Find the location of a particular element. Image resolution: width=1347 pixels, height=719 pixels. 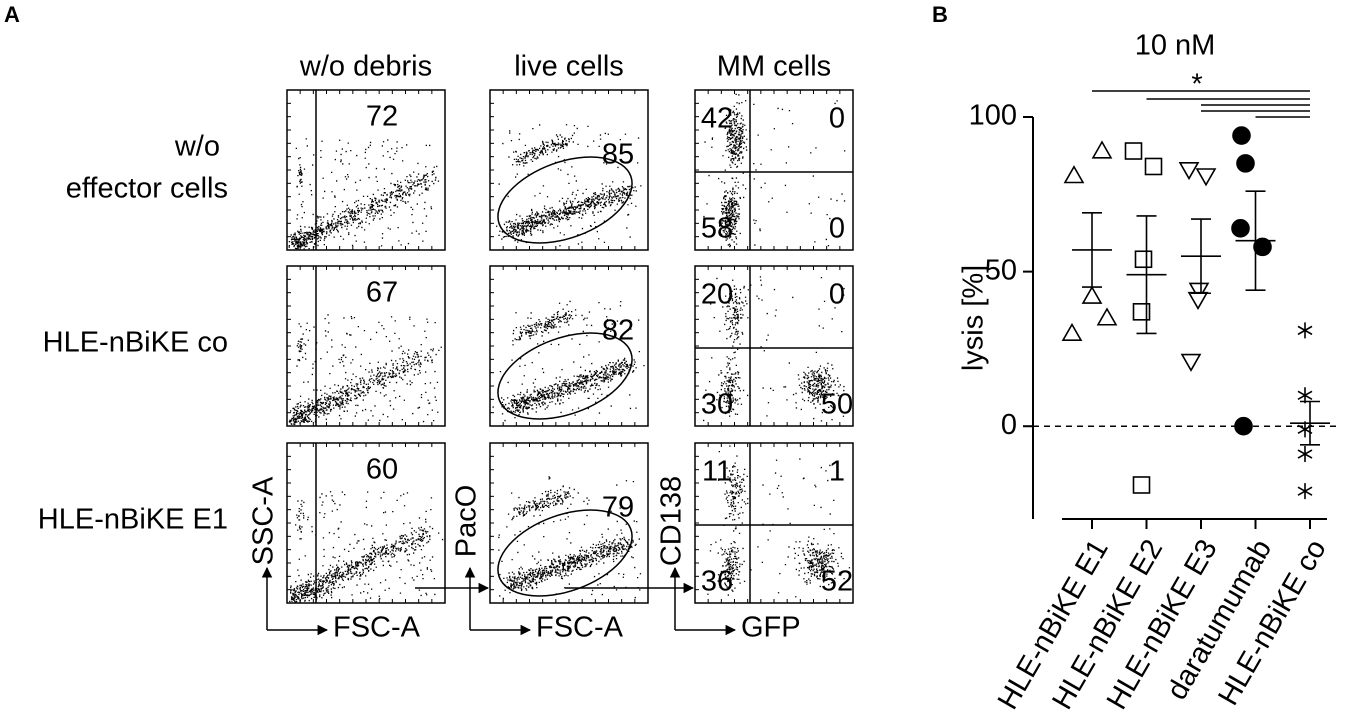

quadrant-percent: 52 is located at coordinates (837, 582).